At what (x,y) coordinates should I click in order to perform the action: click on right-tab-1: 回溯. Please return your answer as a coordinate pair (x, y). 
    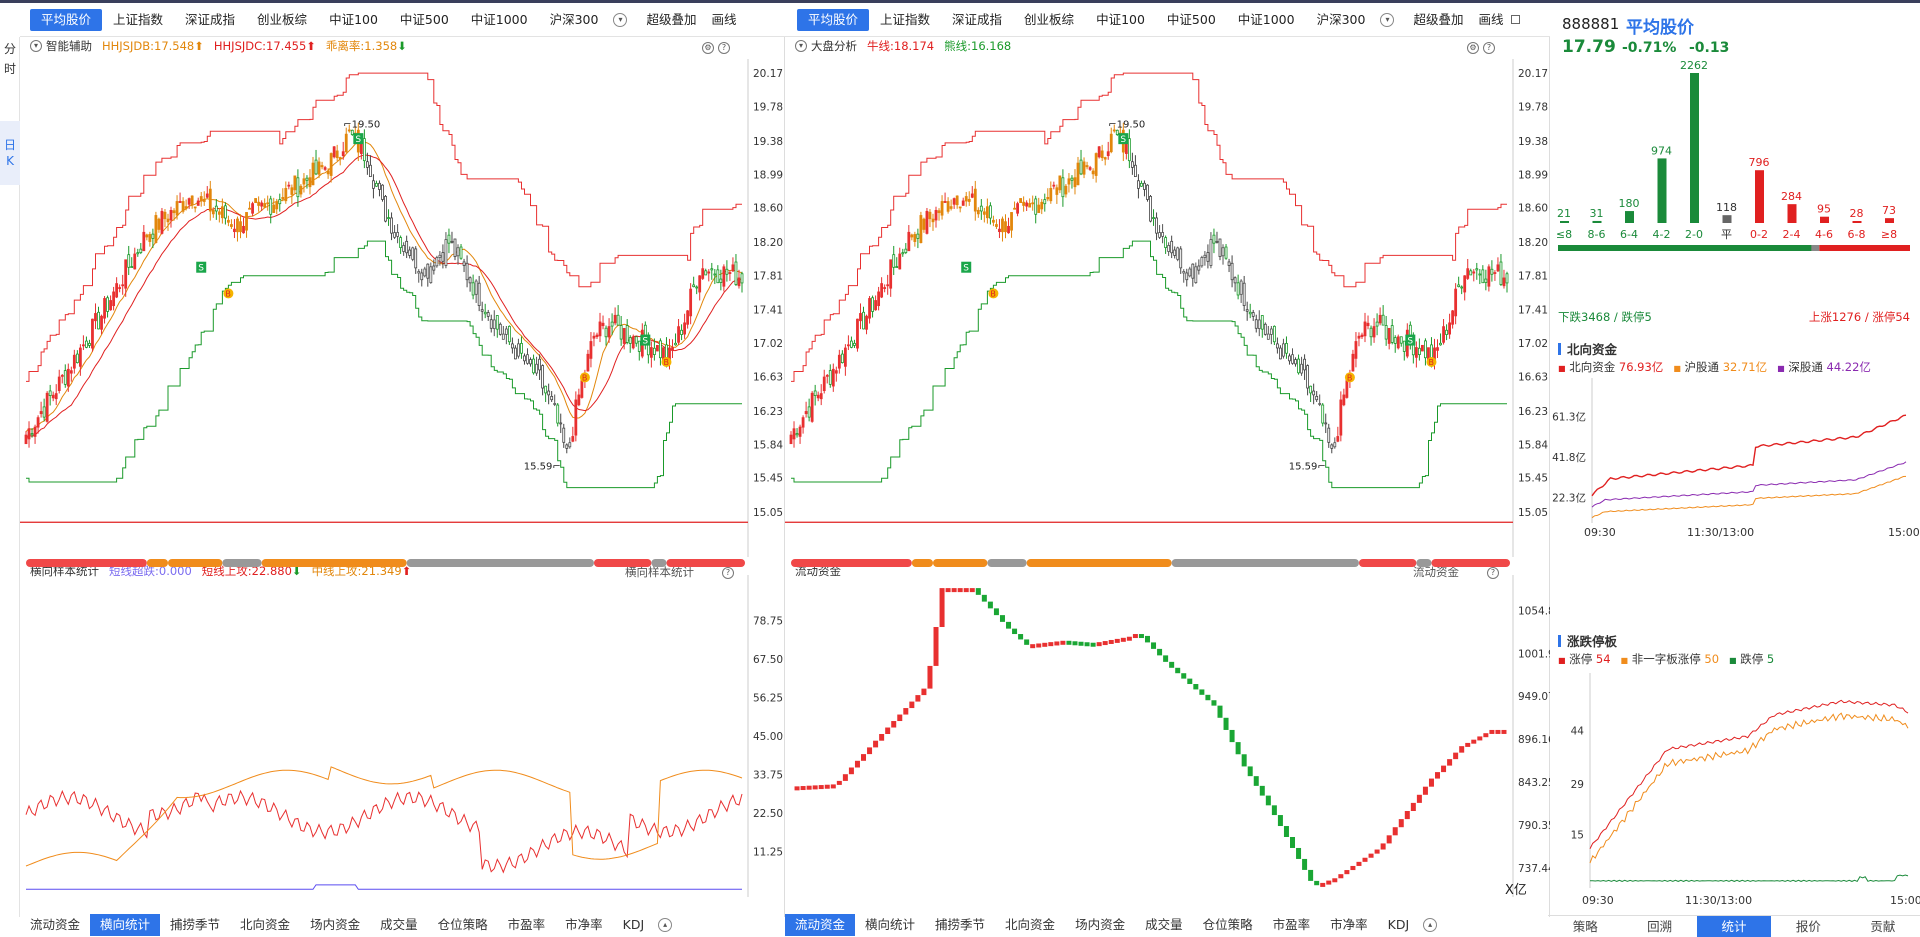
    Looking at the image, I should click on (1660, 926).